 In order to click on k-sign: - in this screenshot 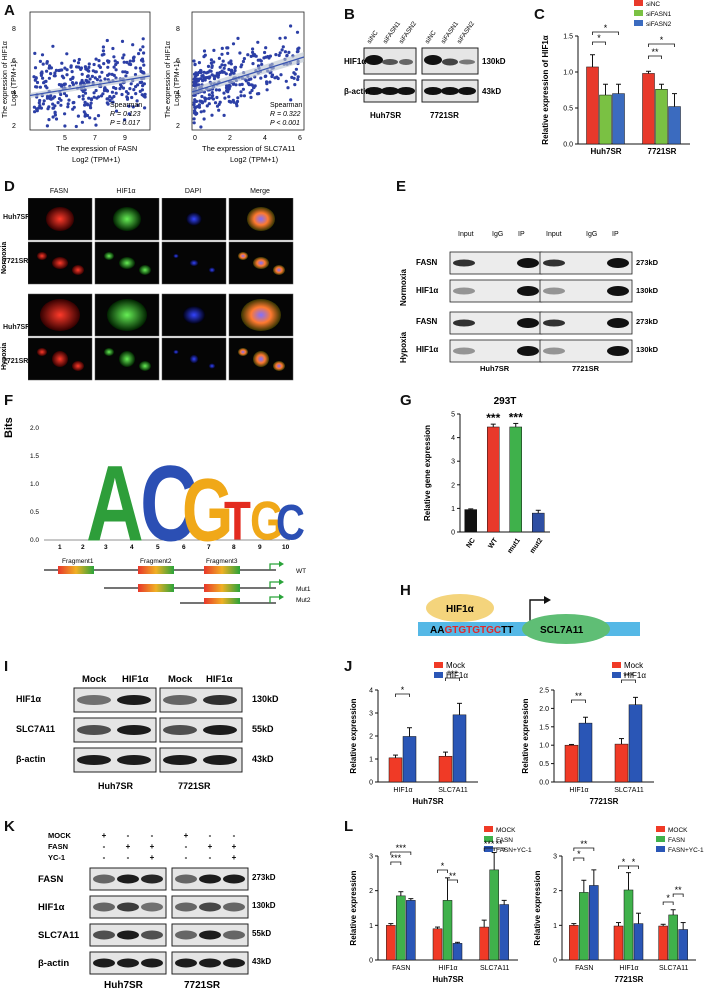, I will do `click(210, 857)`.